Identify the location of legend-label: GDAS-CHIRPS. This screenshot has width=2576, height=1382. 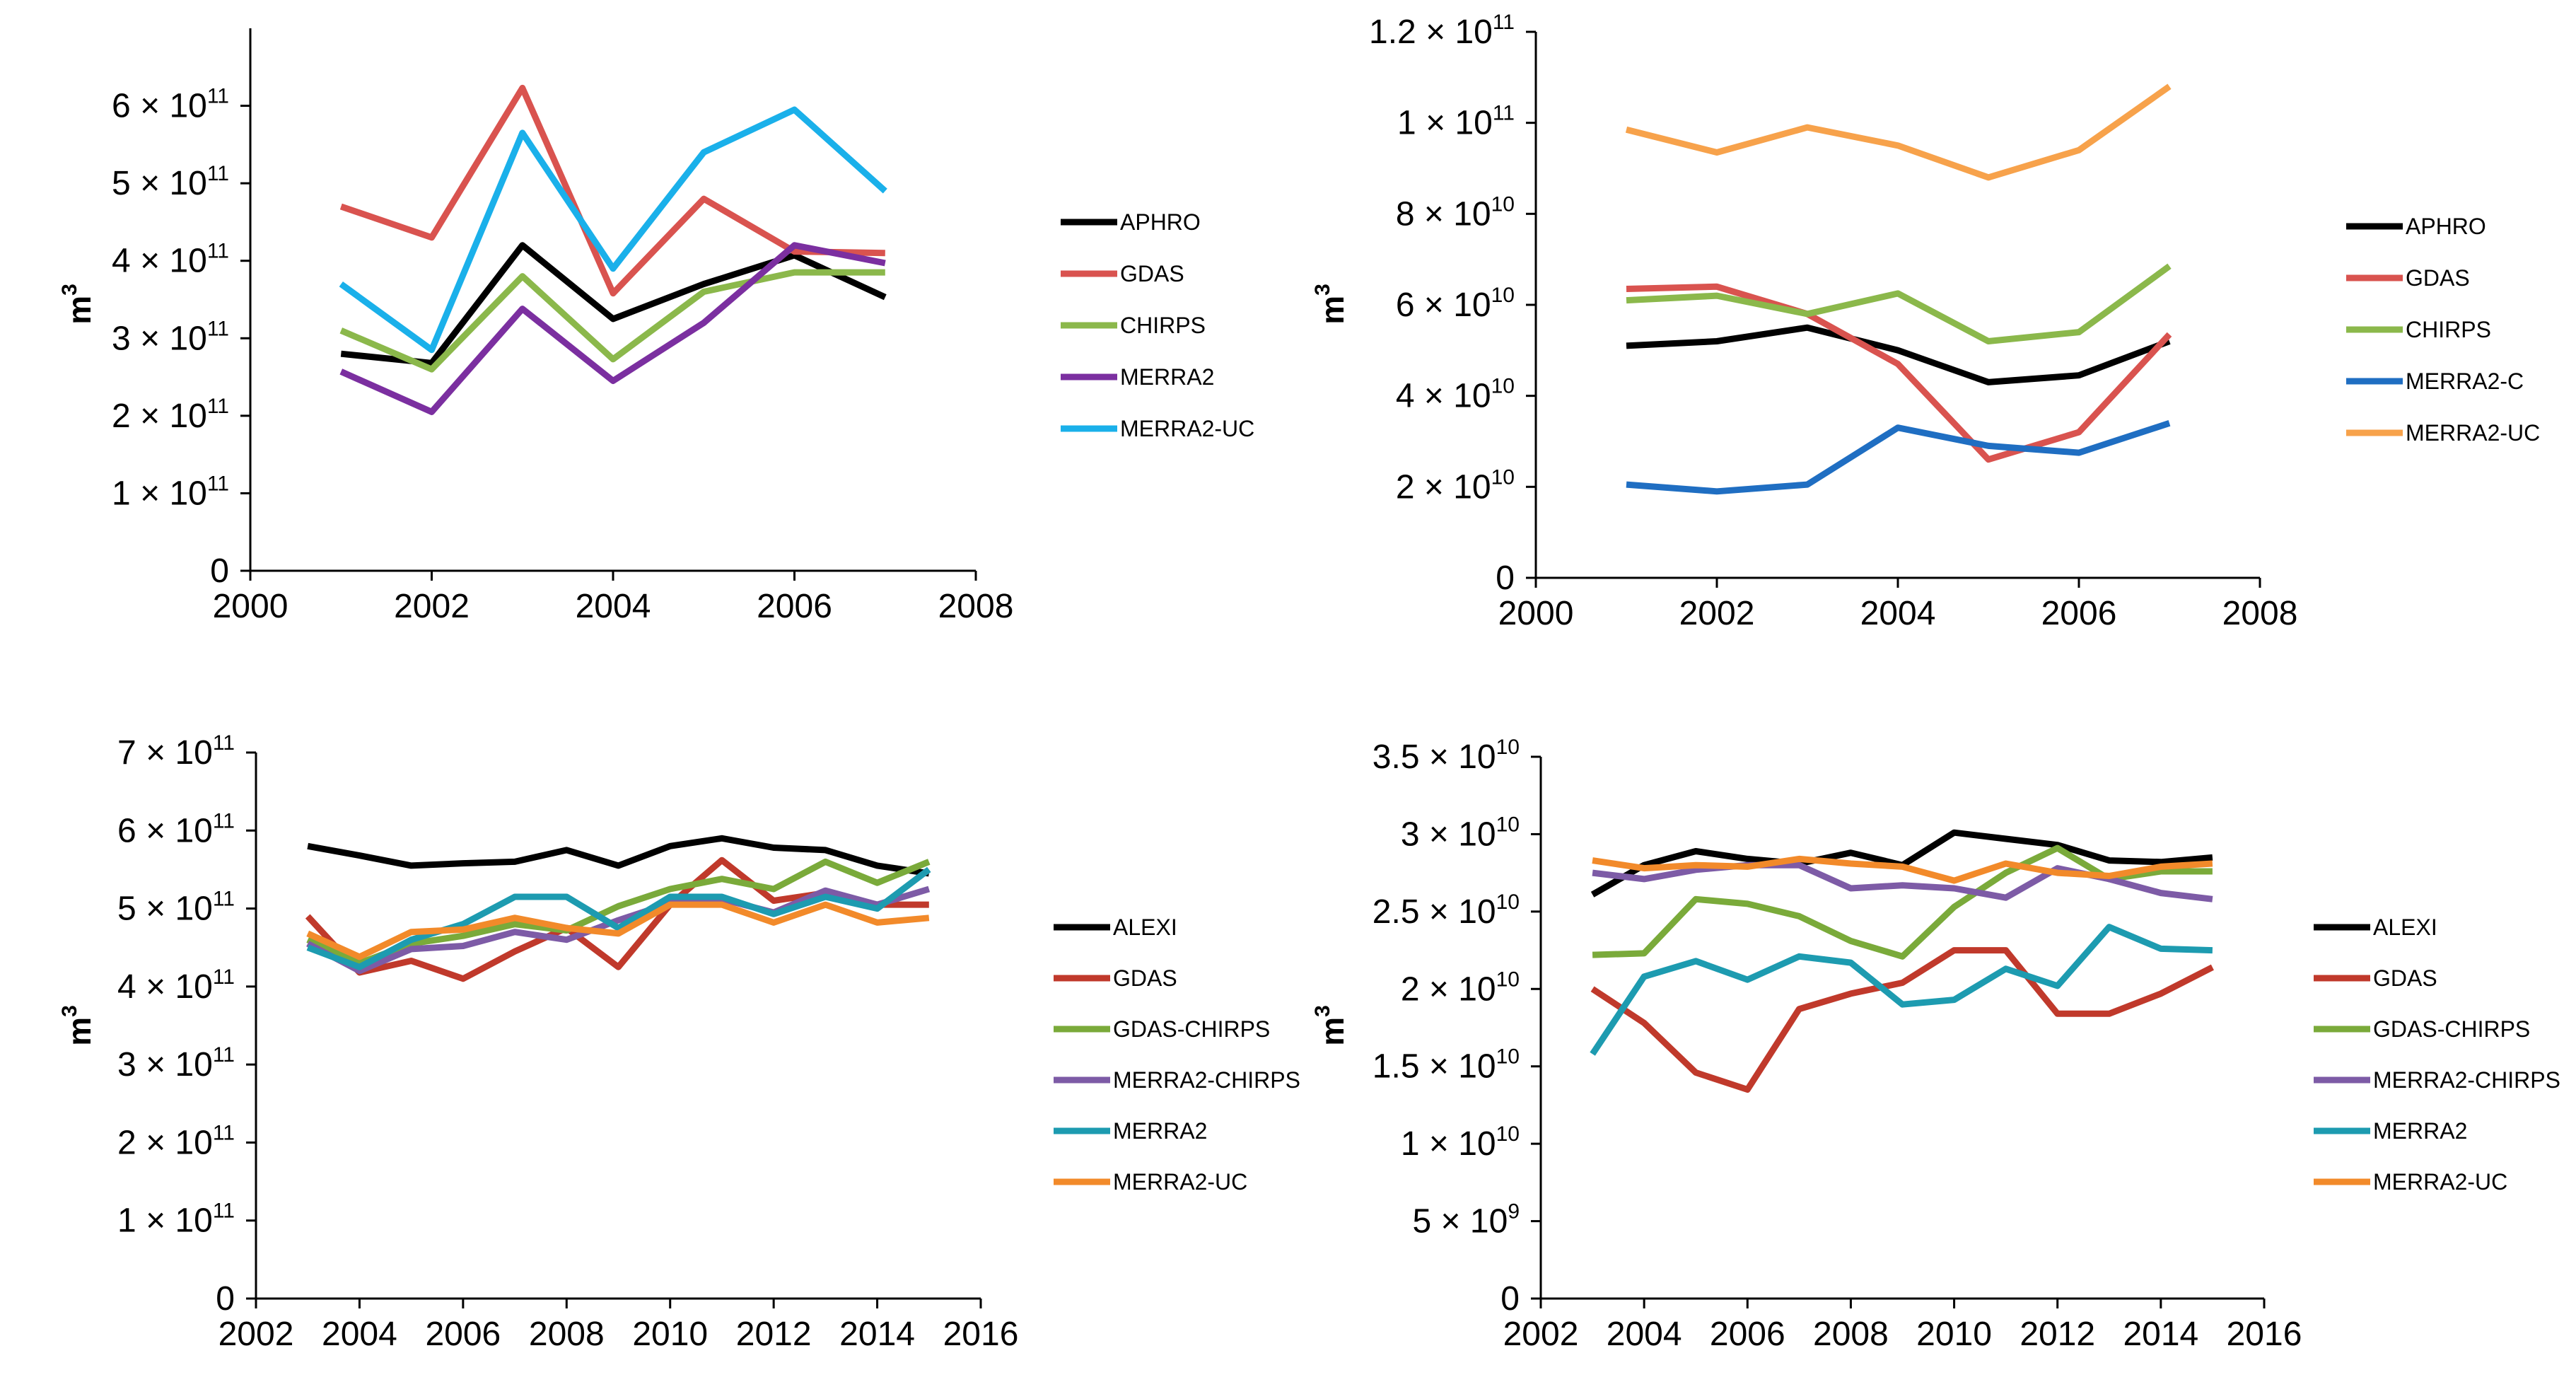
(2451, 1029).